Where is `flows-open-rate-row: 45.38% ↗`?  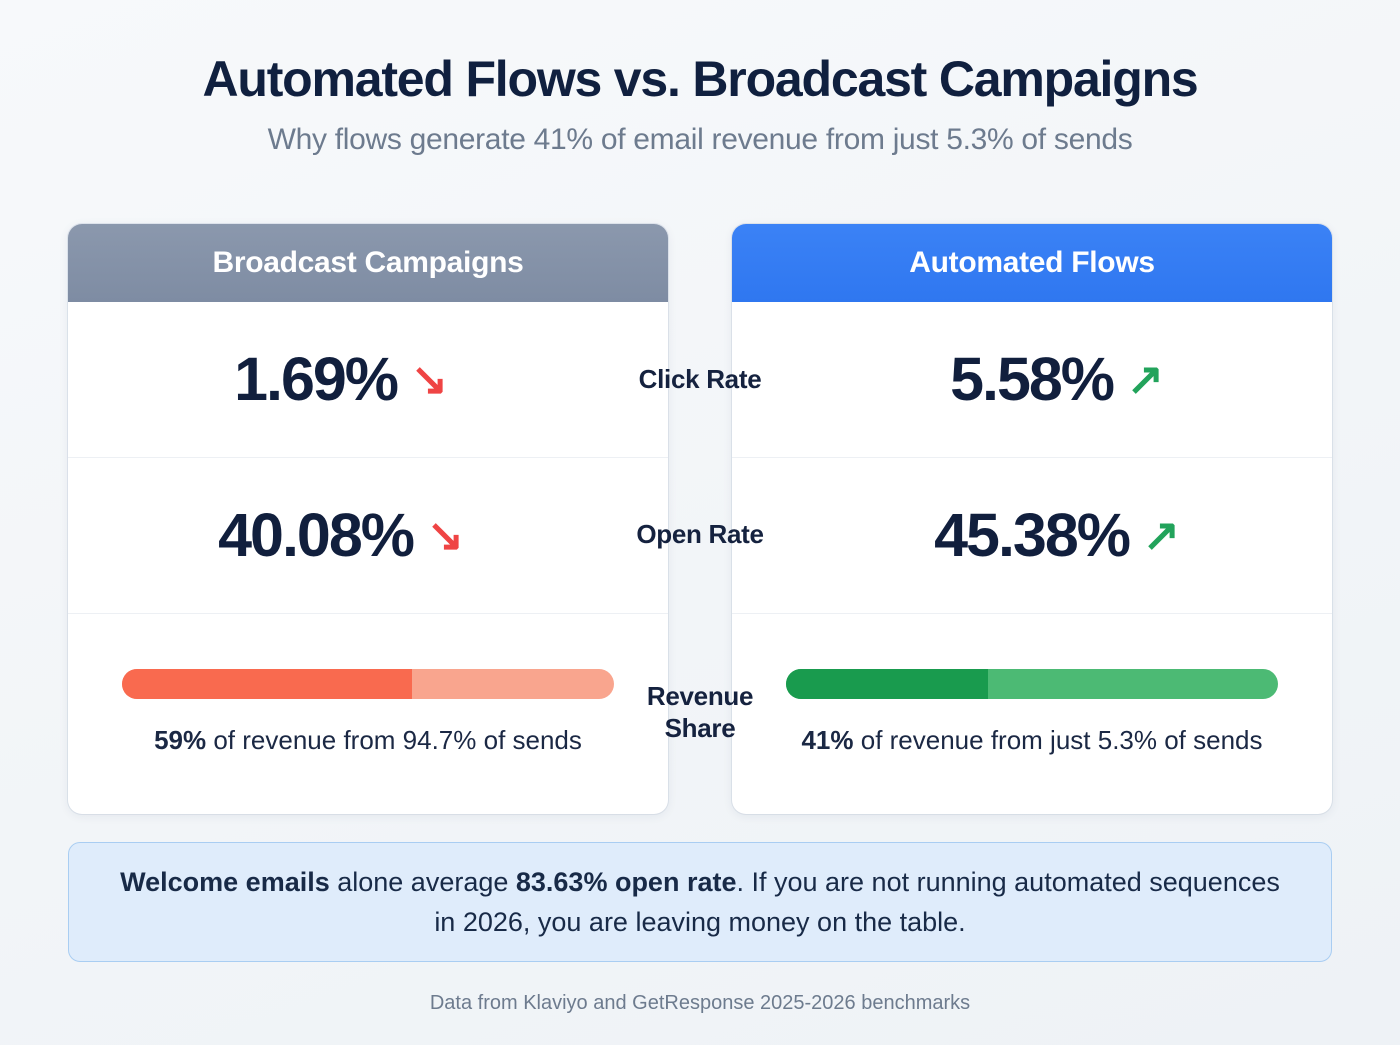
flows-open-rate-row: 45.38% ↗ is located at coordinates (1032, 536).